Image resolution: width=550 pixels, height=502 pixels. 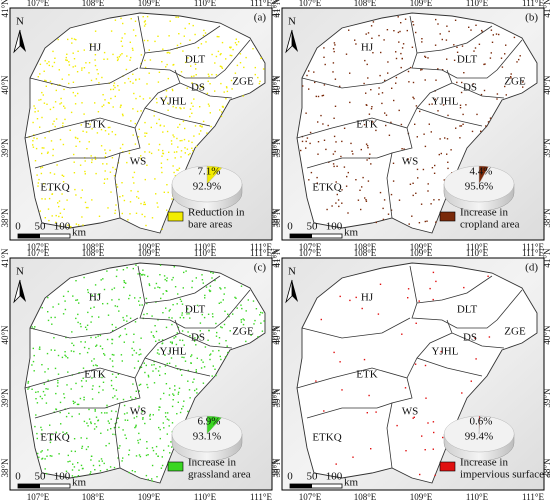 I want to click on north-label: N, so click(x=20, y=272).